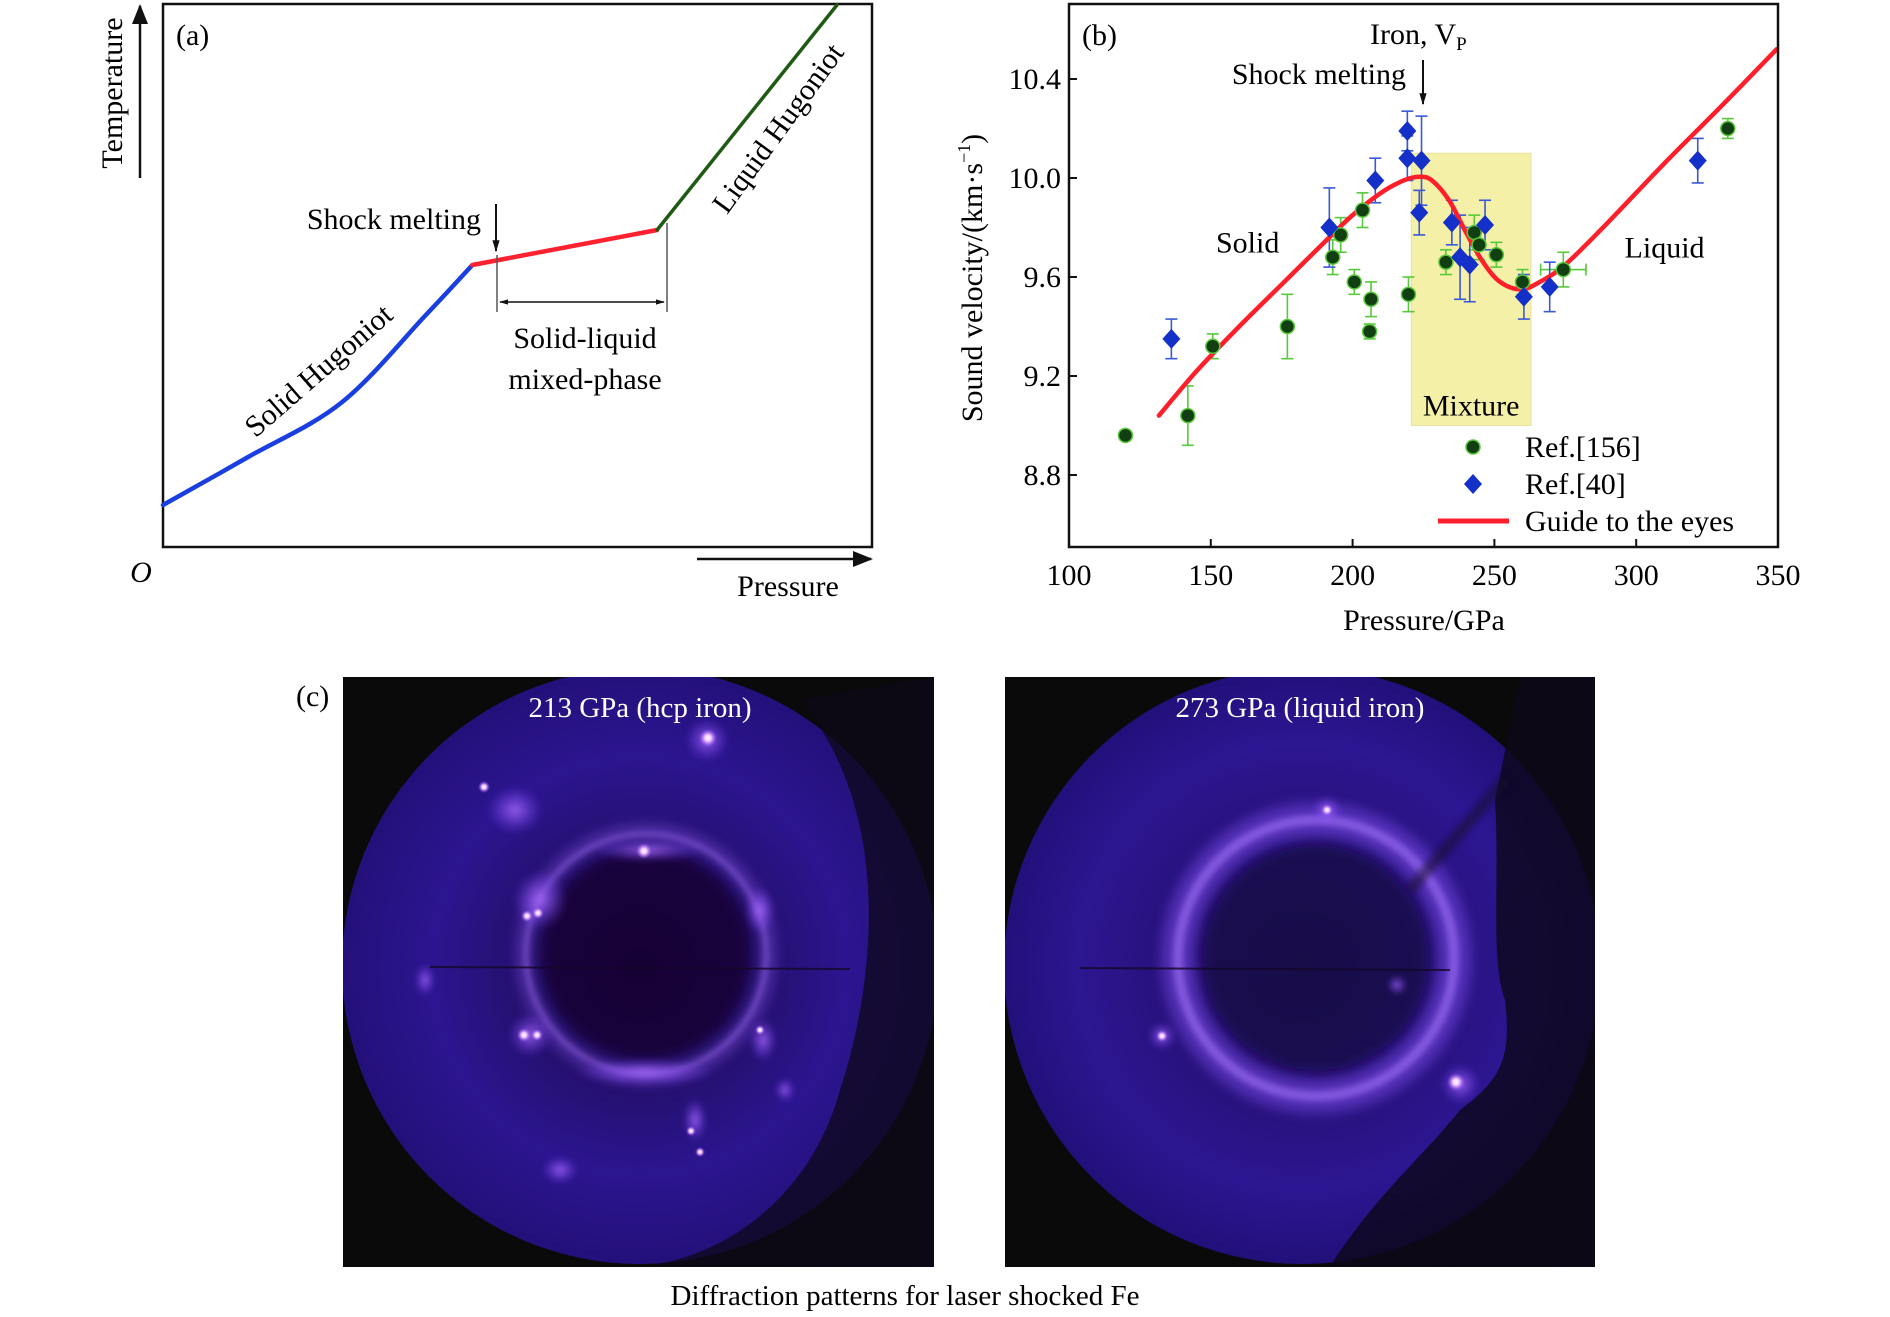 The width and height of the screenshot is (1890, 1317). I want to click on pressure-axis-label: Pressure, so click(788, 586).